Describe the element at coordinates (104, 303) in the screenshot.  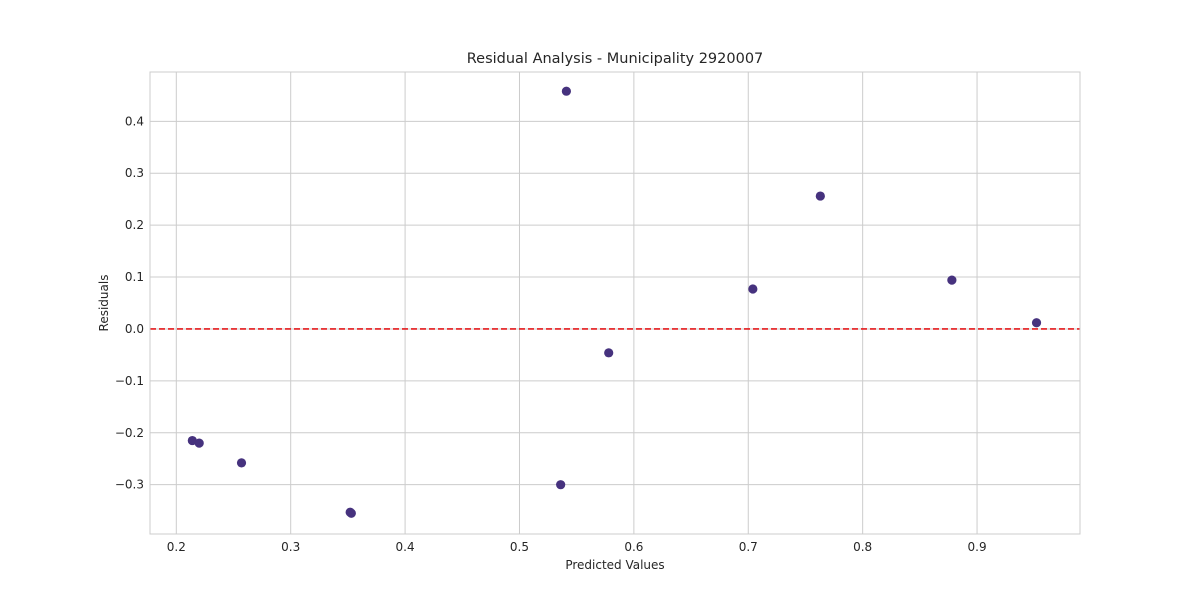
I see `y-axis-label: Residuals` at that location.